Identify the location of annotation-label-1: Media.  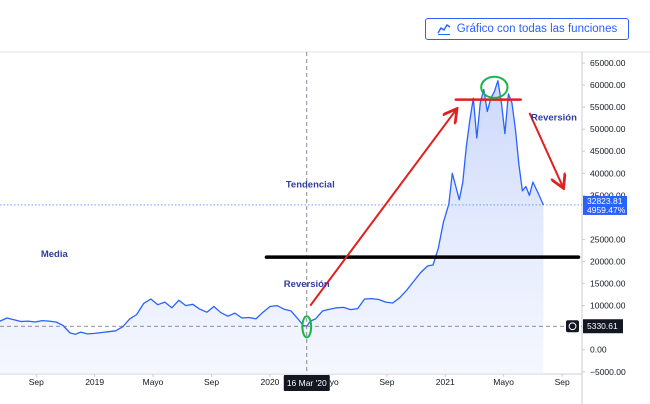
(55, 254).